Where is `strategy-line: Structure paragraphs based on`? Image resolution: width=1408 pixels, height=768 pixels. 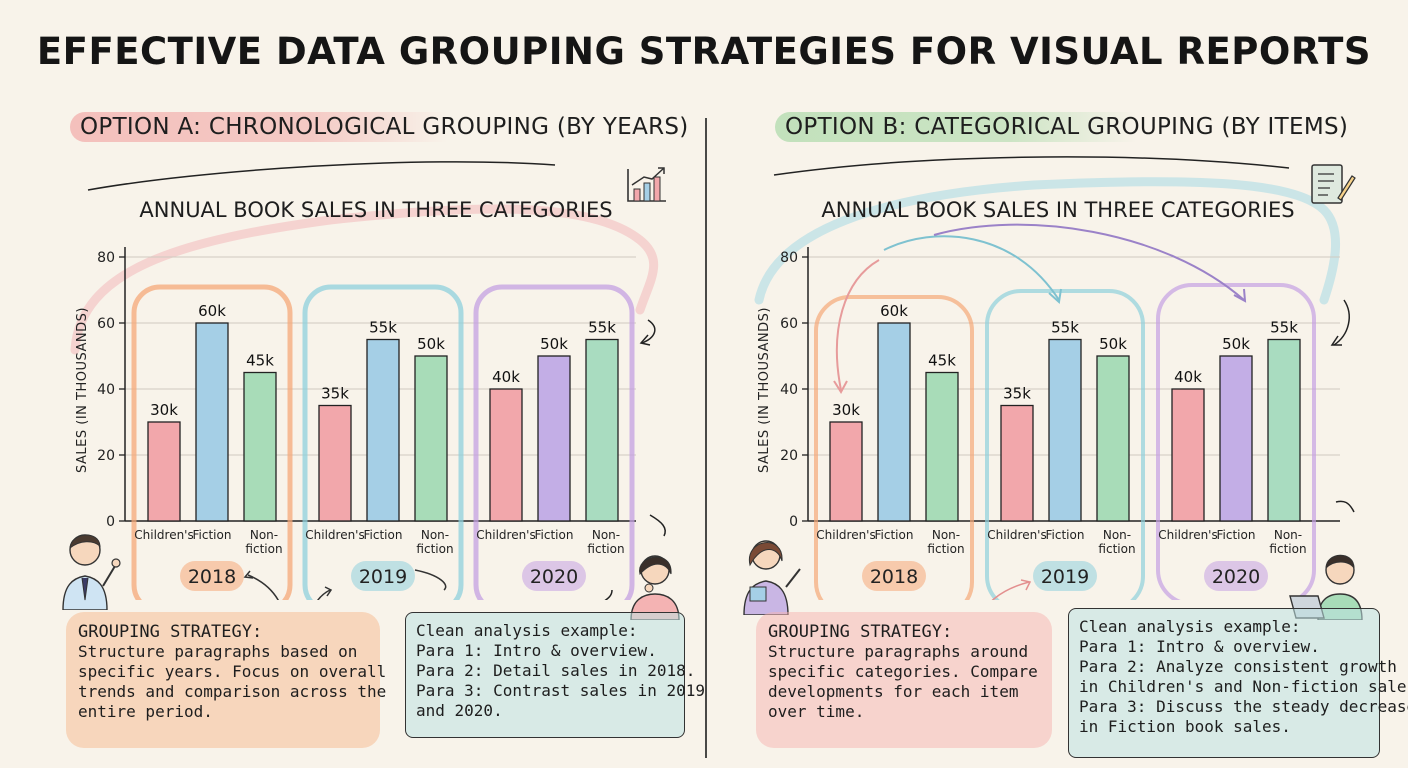
strategy-line: Structure paragraphs based on is located at coordinates (218, 651).